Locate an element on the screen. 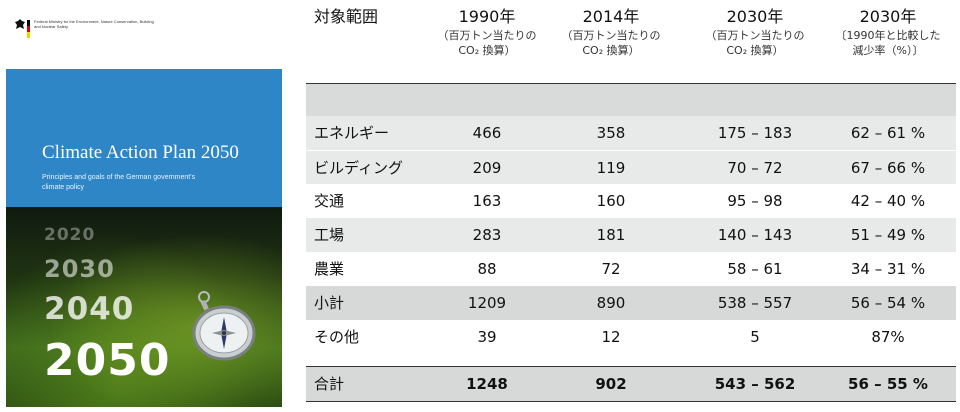 The width and height of the screenshot is (960, 412). header-1990-title: 1990年 is located at coordinates (487, 16).